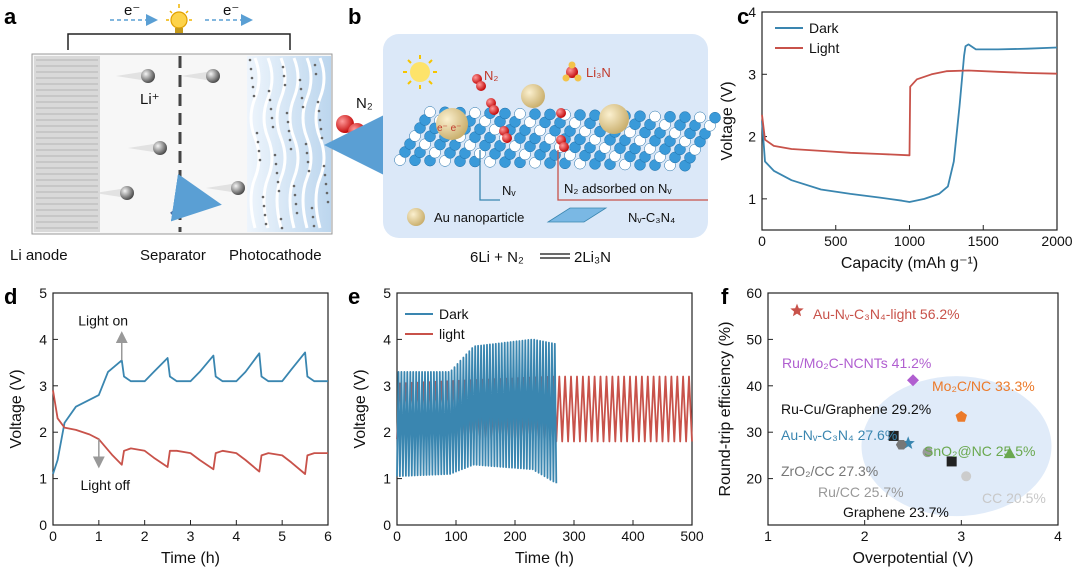 This screenshot has width=1080, height=575. I want to click on cluster-halo, so click(956, 446).